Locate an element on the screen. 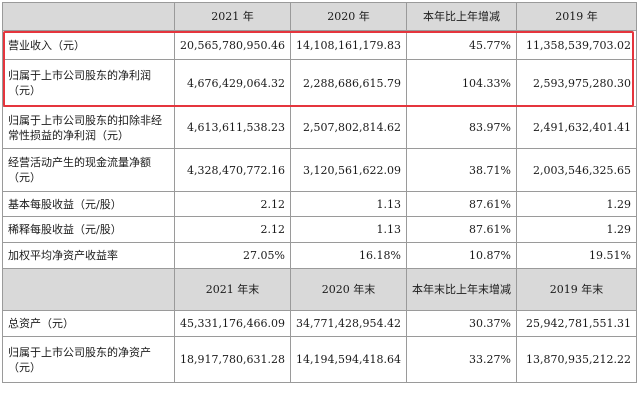 This screenshot has height=405, width=640. value-2021: 4,676,429,064.32 is located at coordinates (232, 83).